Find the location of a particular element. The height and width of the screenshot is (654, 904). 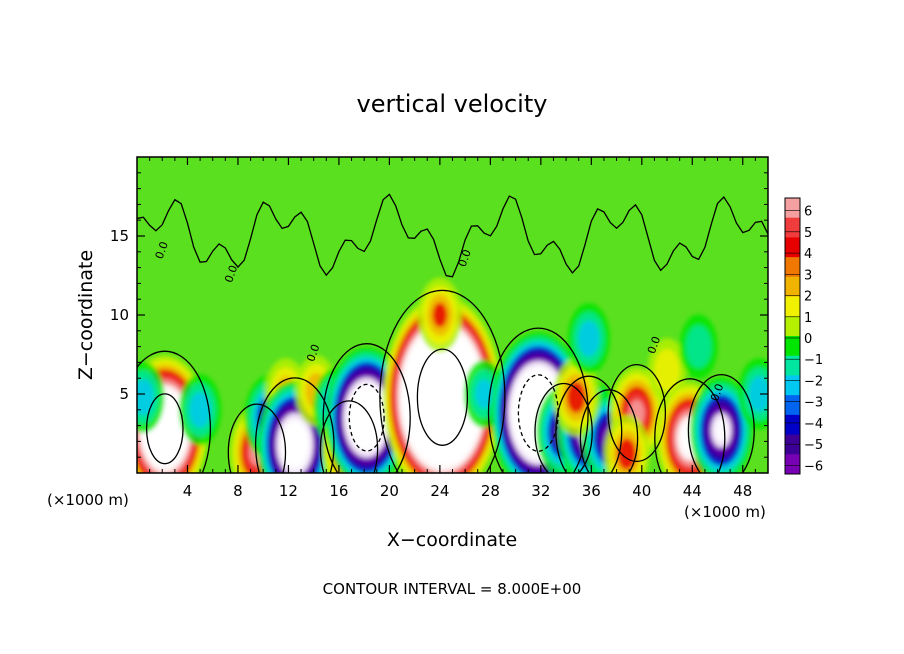

colorbar-tick-label: −3 is located at coordinates (813, 403).